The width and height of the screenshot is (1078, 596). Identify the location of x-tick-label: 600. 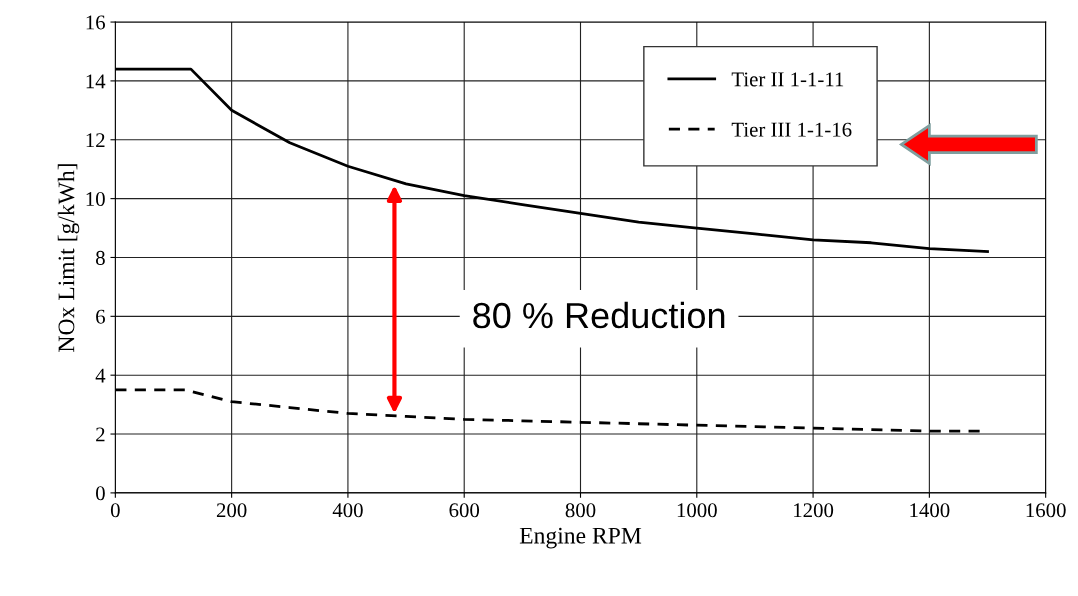
(464, 510).